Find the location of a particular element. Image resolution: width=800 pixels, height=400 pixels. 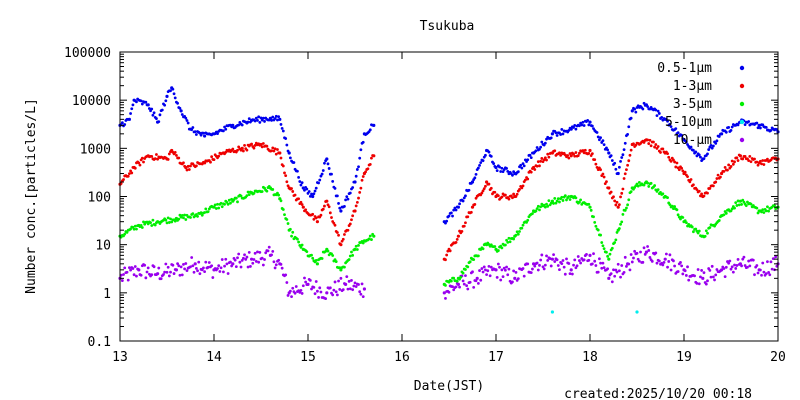

legend-marker is located at coordinates (742, 104).